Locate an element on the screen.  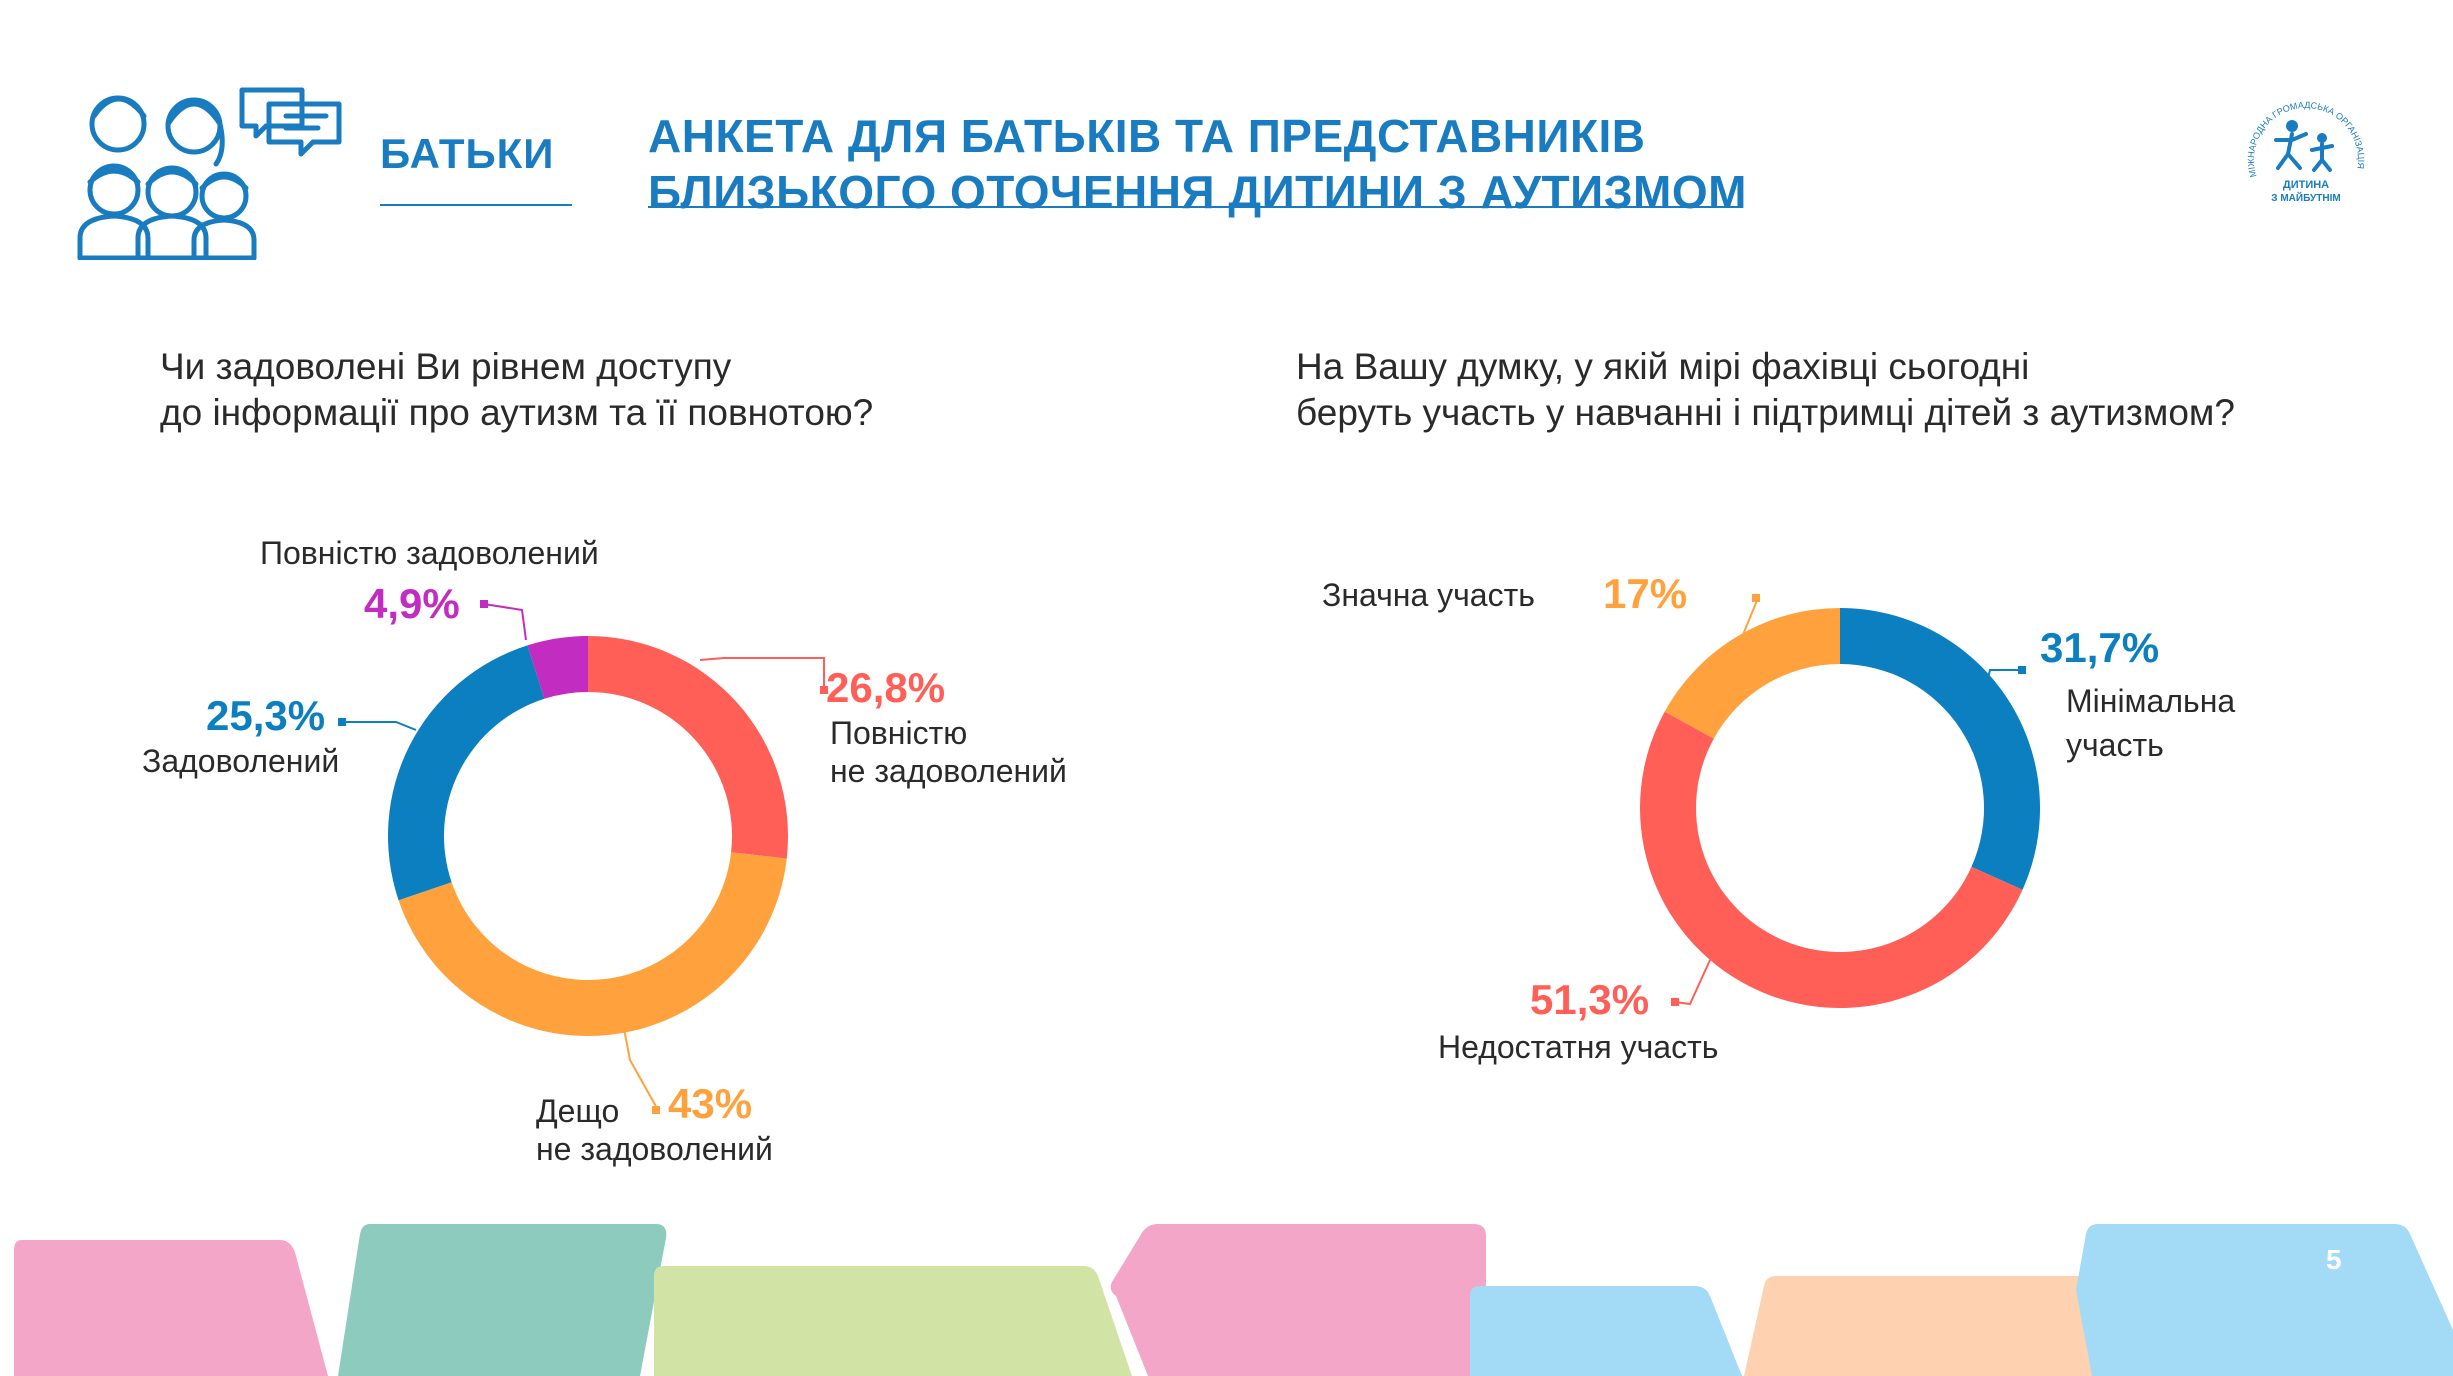
title-underline is located at coordinates (1194, 207).